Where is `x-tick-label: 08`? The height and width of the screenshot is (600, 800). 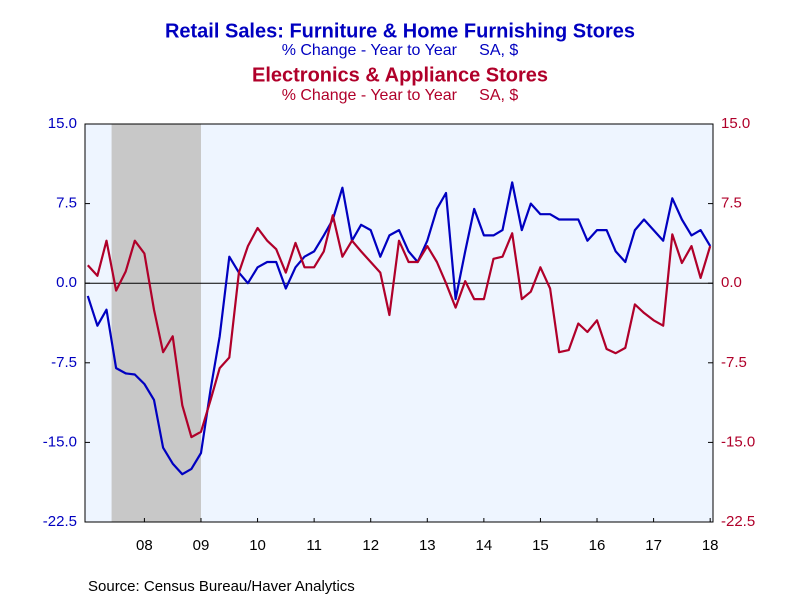 x-tick-label: 08 is located at coordinates (144, 545).